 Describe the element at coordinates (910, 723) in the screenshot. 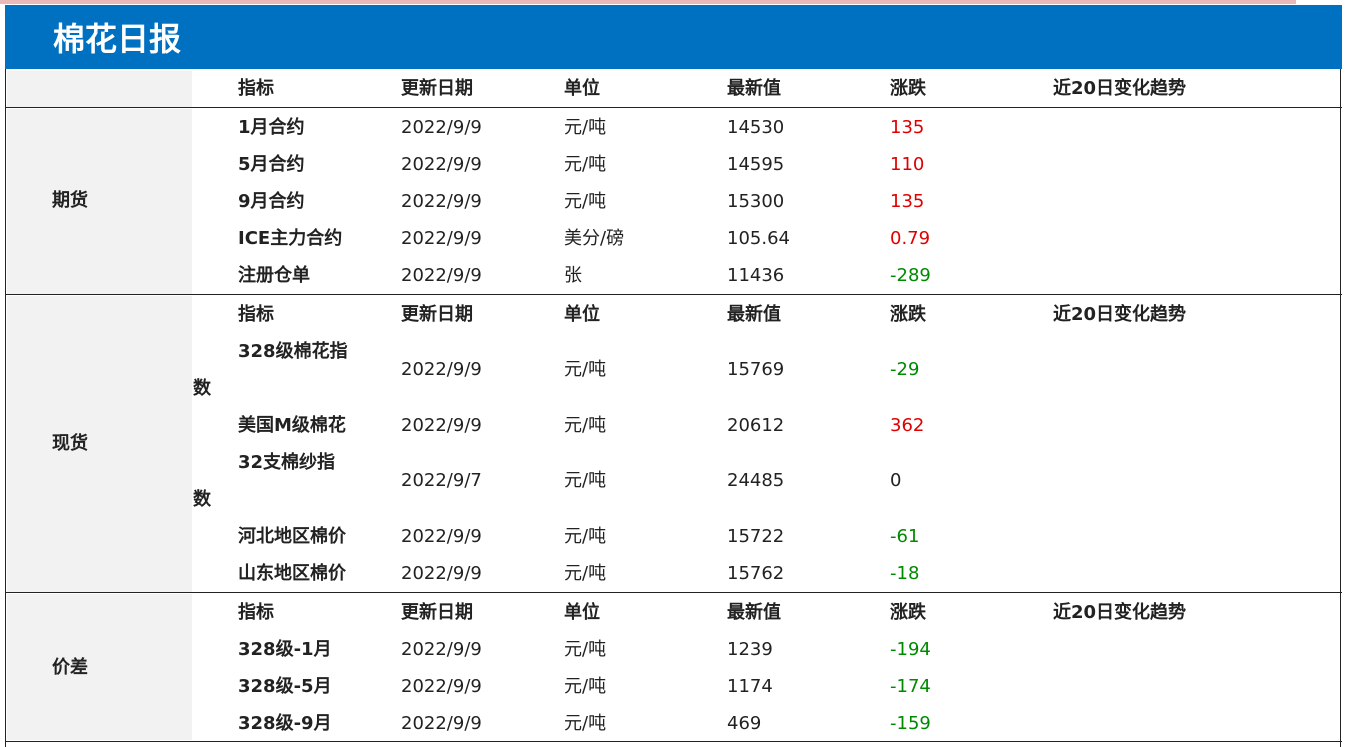

I see `row-change: -159` at that location.